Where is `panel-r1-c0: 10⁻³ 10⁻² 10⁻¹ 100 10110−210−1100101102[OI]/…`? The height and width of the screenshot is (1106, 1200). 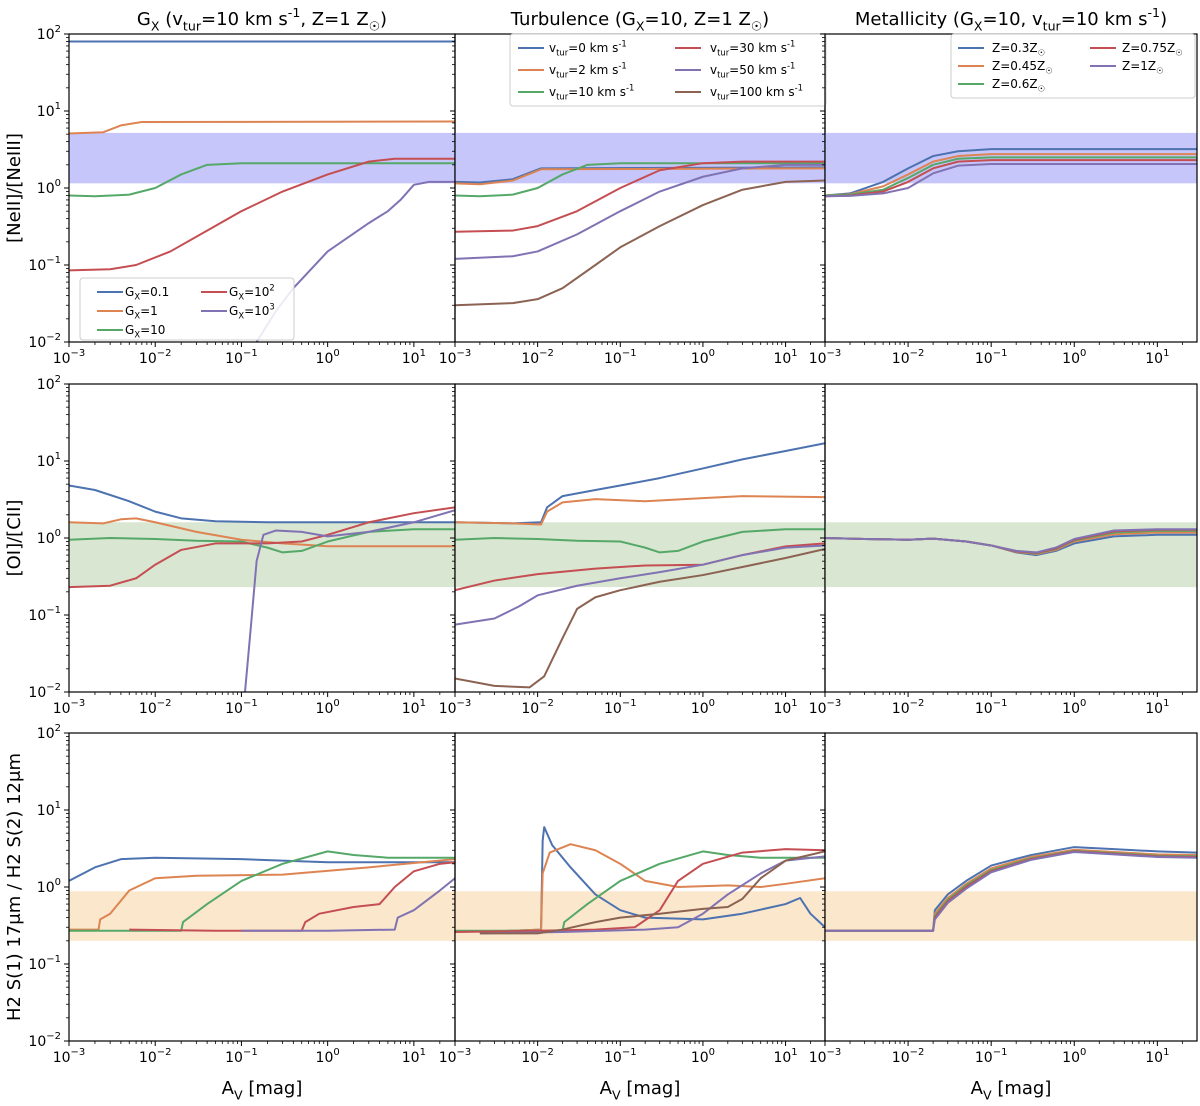 panel-r1-c0: 10⁻³ 10⁻² 10⁻¹ 100 10110−210−1100101102[OI]/… is located at coordinates (230, 545).